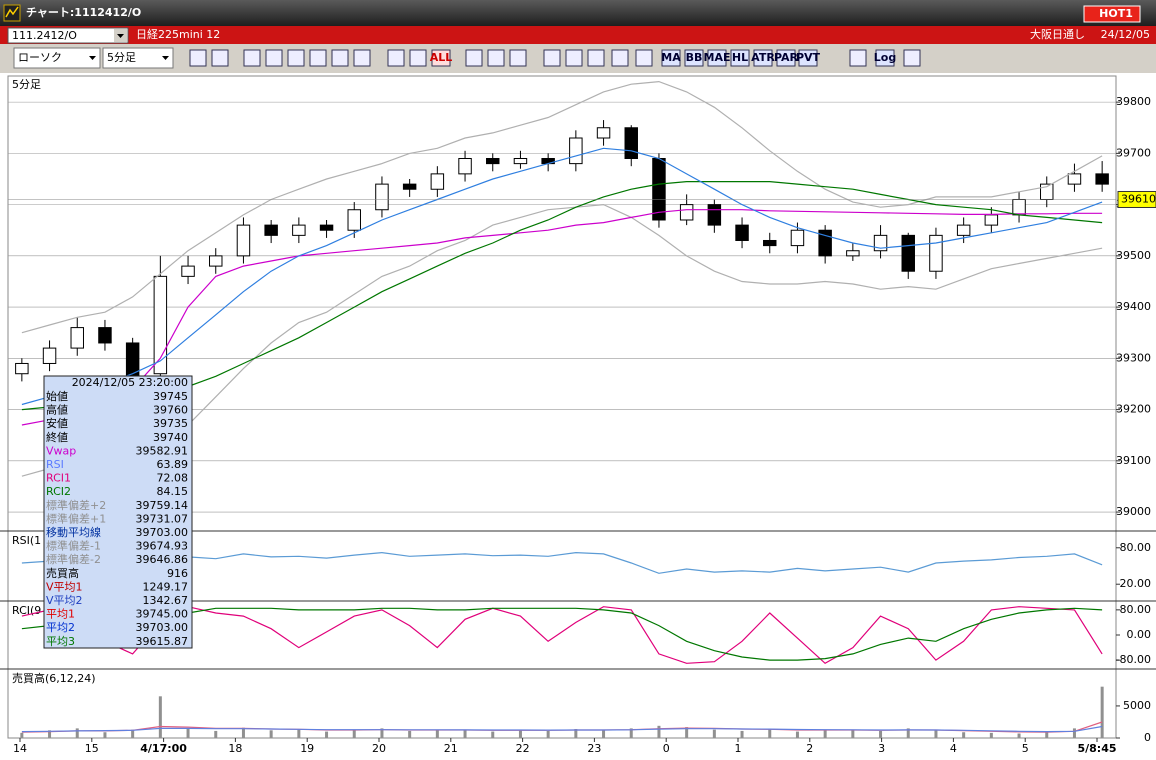 This screenshot has width=1156, height=760. I want to click on x-tick-label: 4/17:00, so click(163, 748).